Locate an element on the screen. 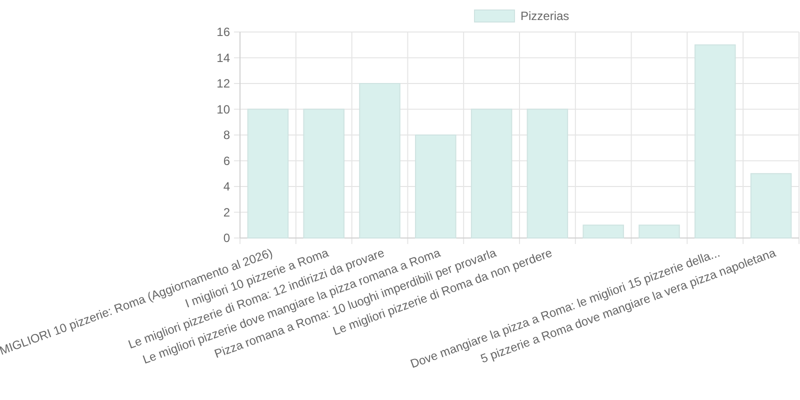 This screenshot has height=400, width=800. y-tick-label: 16 is located at coordinates (223, 32).